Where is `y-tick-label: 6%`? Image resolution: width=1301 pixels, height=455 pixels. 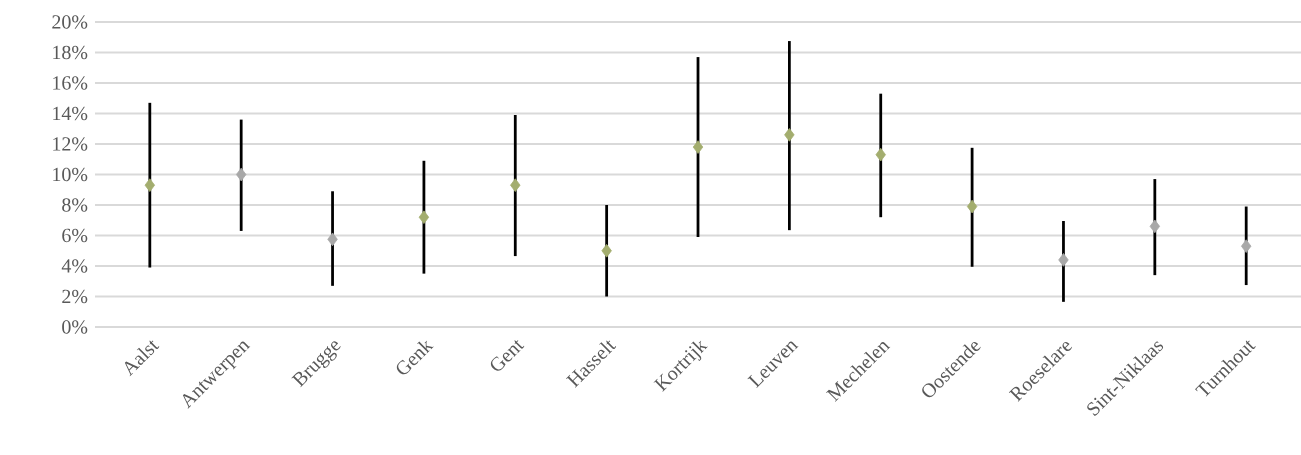 y-tick-label: 6% is located at coordinates (75, 235).